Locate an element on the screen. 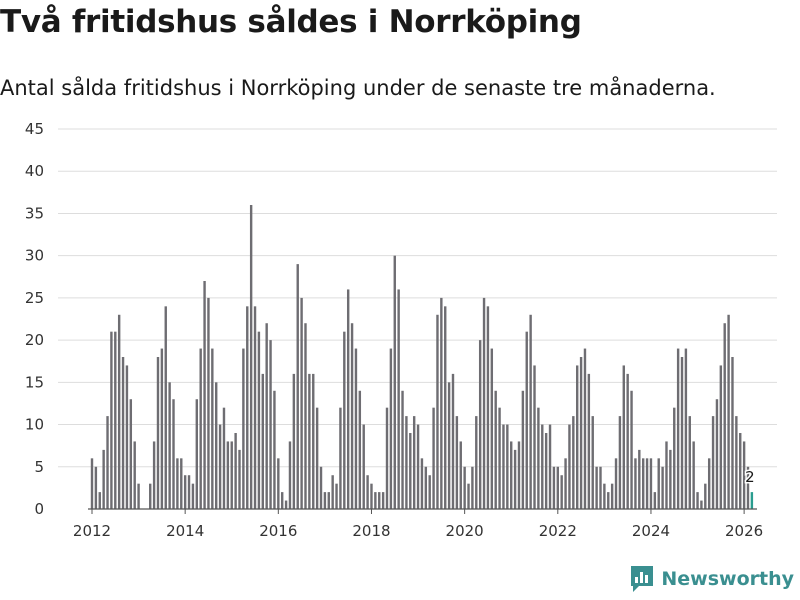 The height and width of the screenshot is (600, 800). y-tick-label: 10 is located at coordinates (34, 425).